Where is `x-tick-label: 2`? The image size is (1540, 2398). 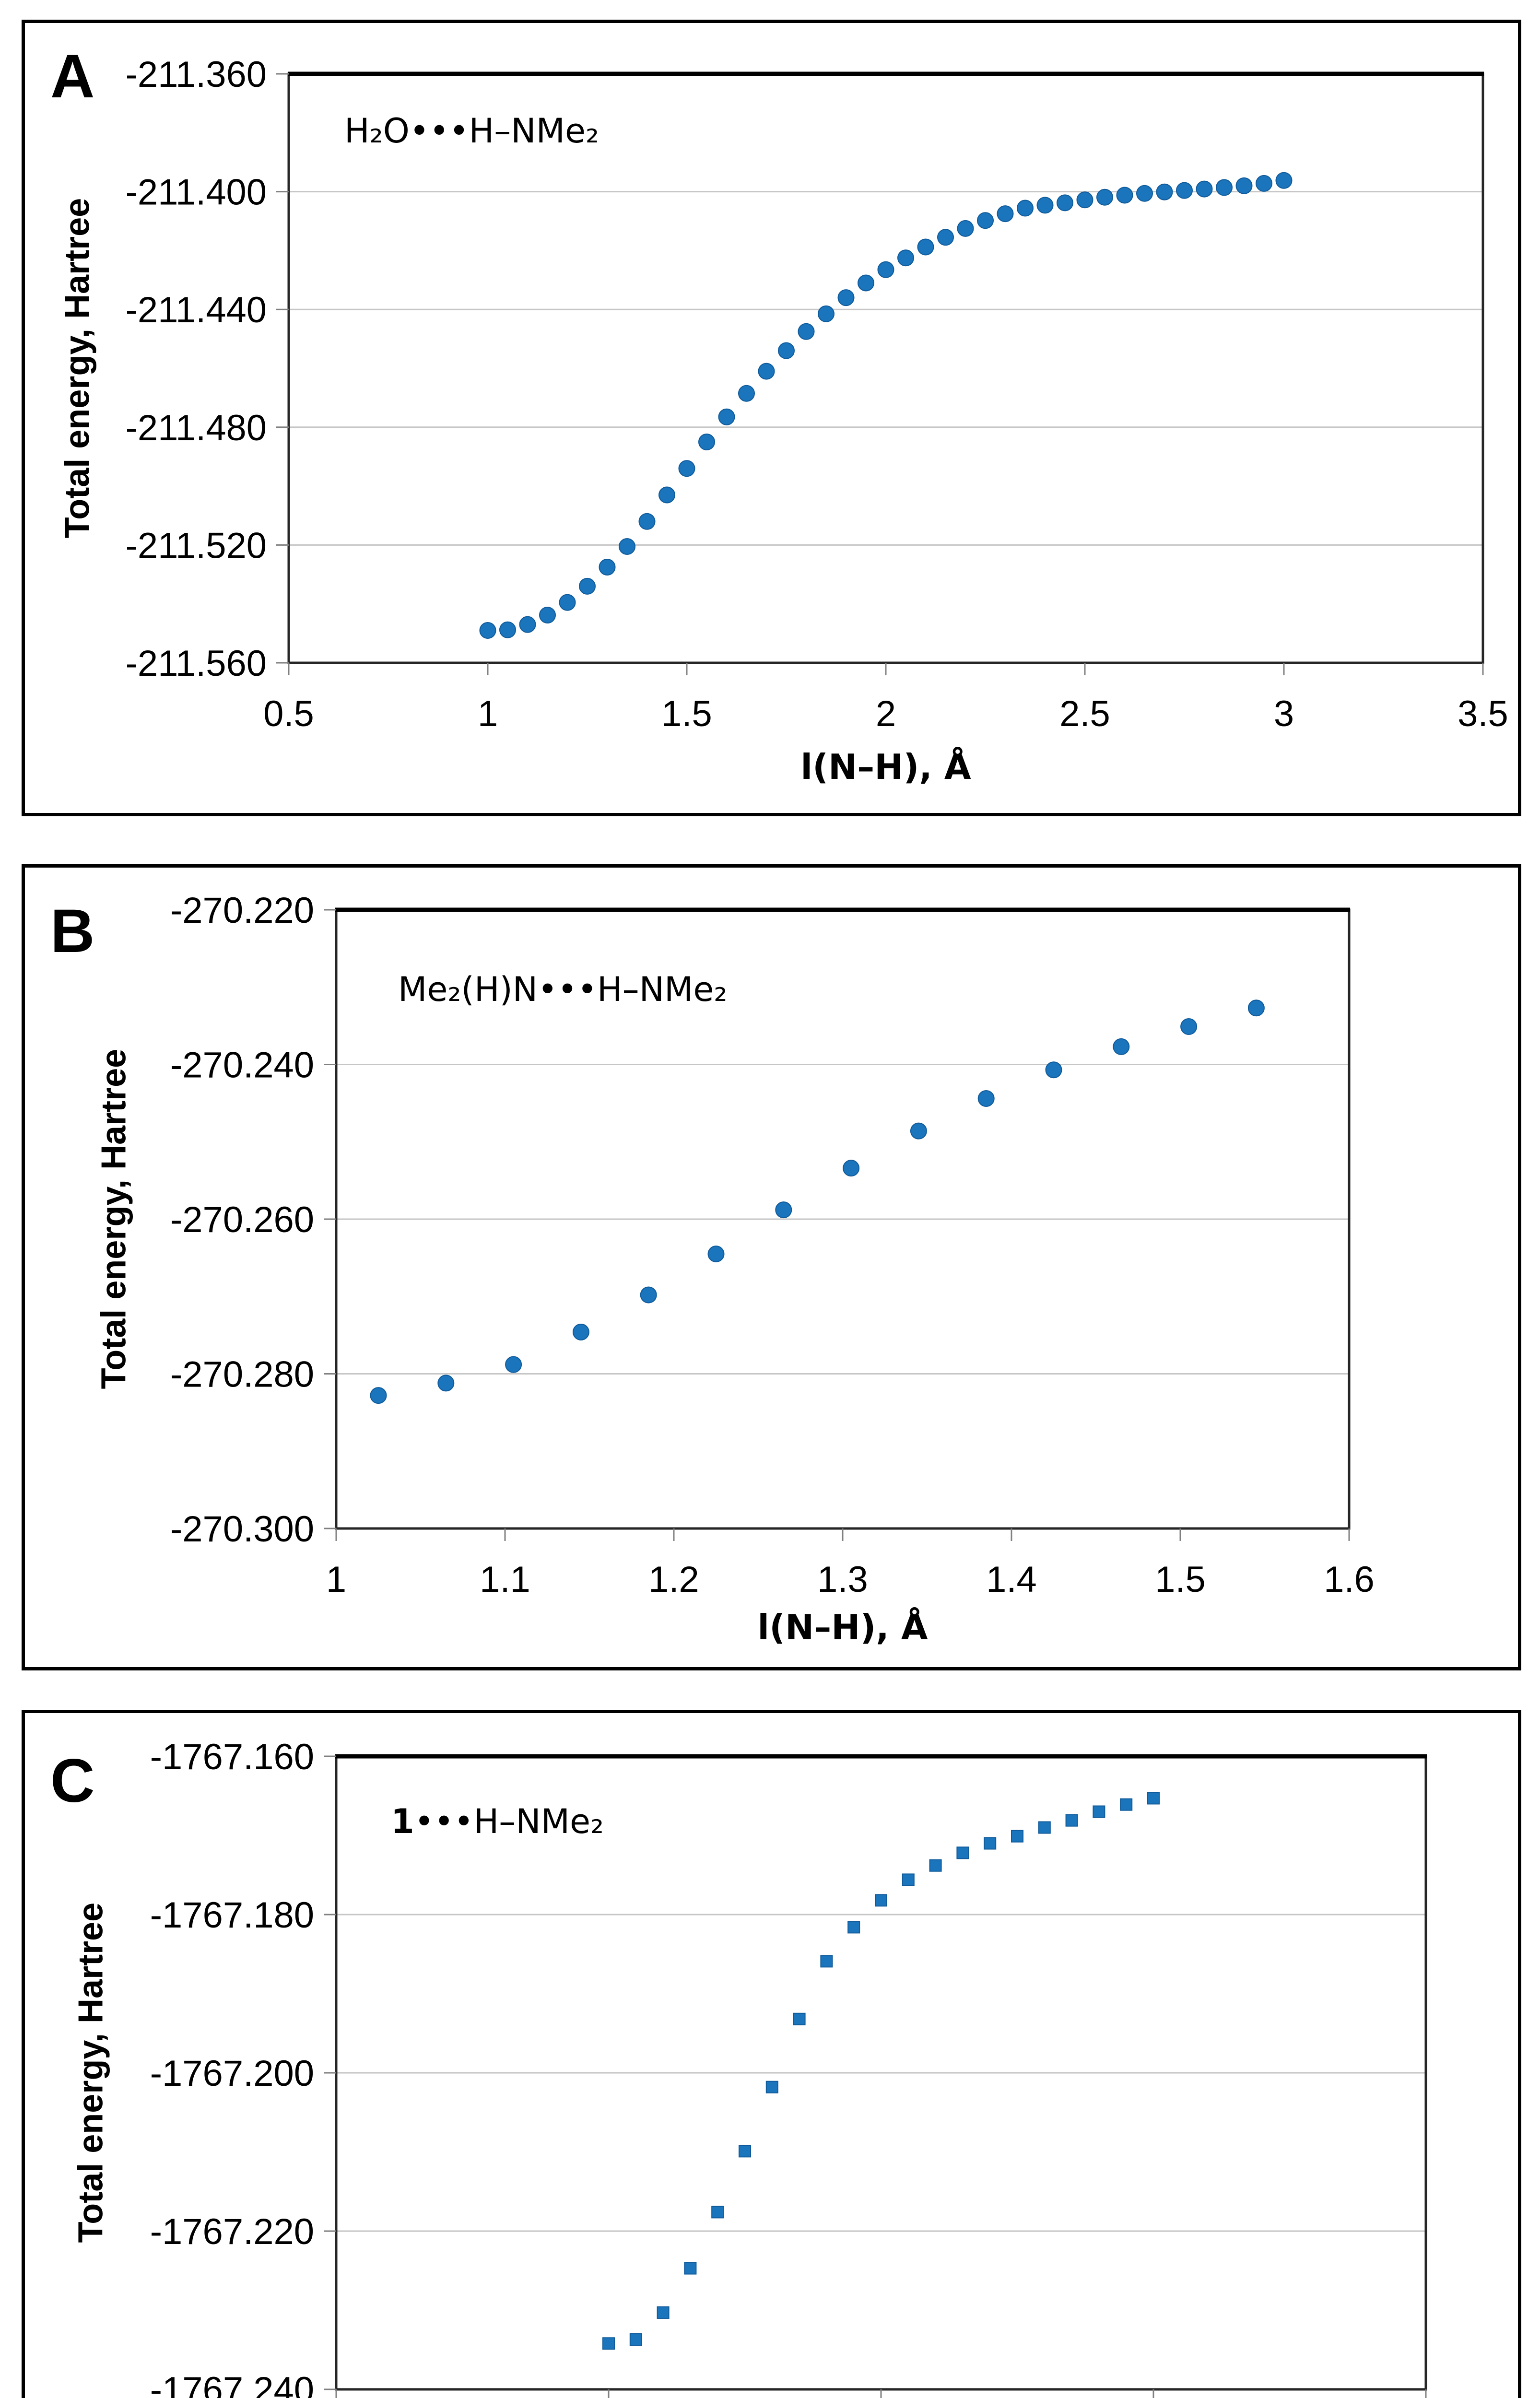
x-tick-label: 2 is located at coordinates (886, 714).